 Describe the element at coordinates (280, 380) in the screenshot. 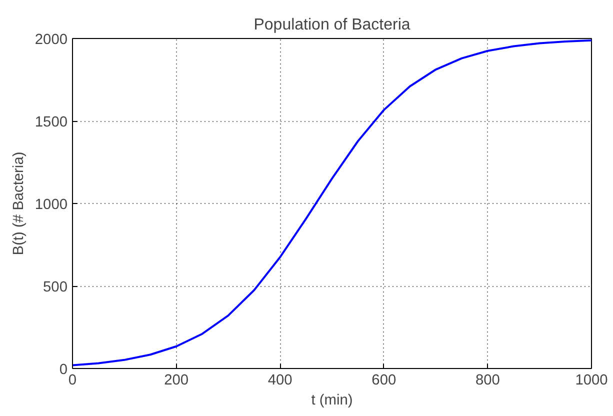

I see `x-tick-label: 400` at that location.